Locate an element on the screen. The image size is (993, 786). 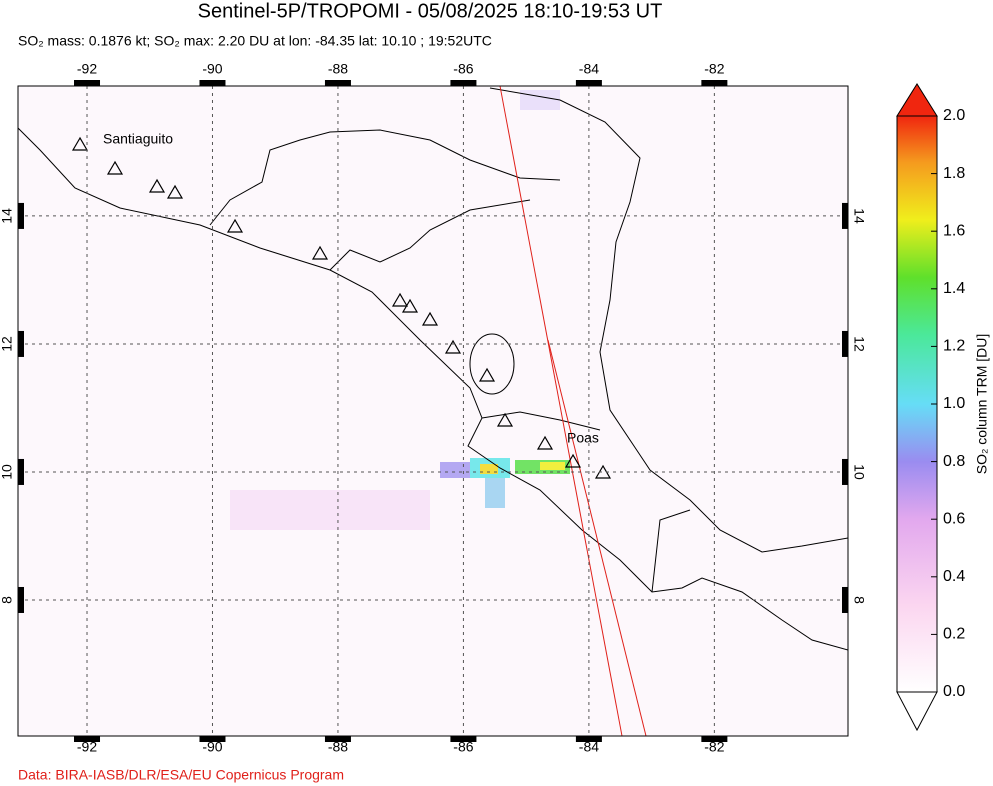
colorbar-tick-label: 1.2 is located at coordinates (954, 346).